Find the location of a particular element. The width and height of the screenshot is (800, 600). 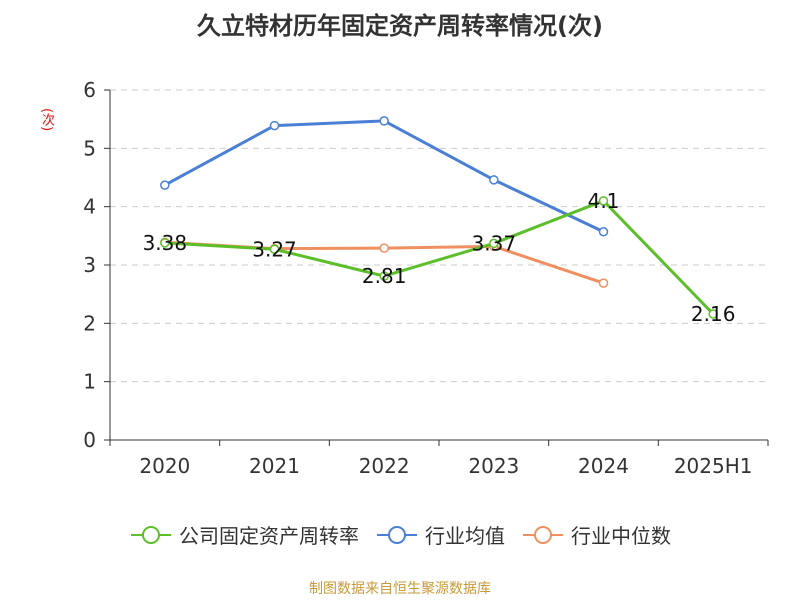

x-tick-label: 2024 is located at coordinates (603, 466).